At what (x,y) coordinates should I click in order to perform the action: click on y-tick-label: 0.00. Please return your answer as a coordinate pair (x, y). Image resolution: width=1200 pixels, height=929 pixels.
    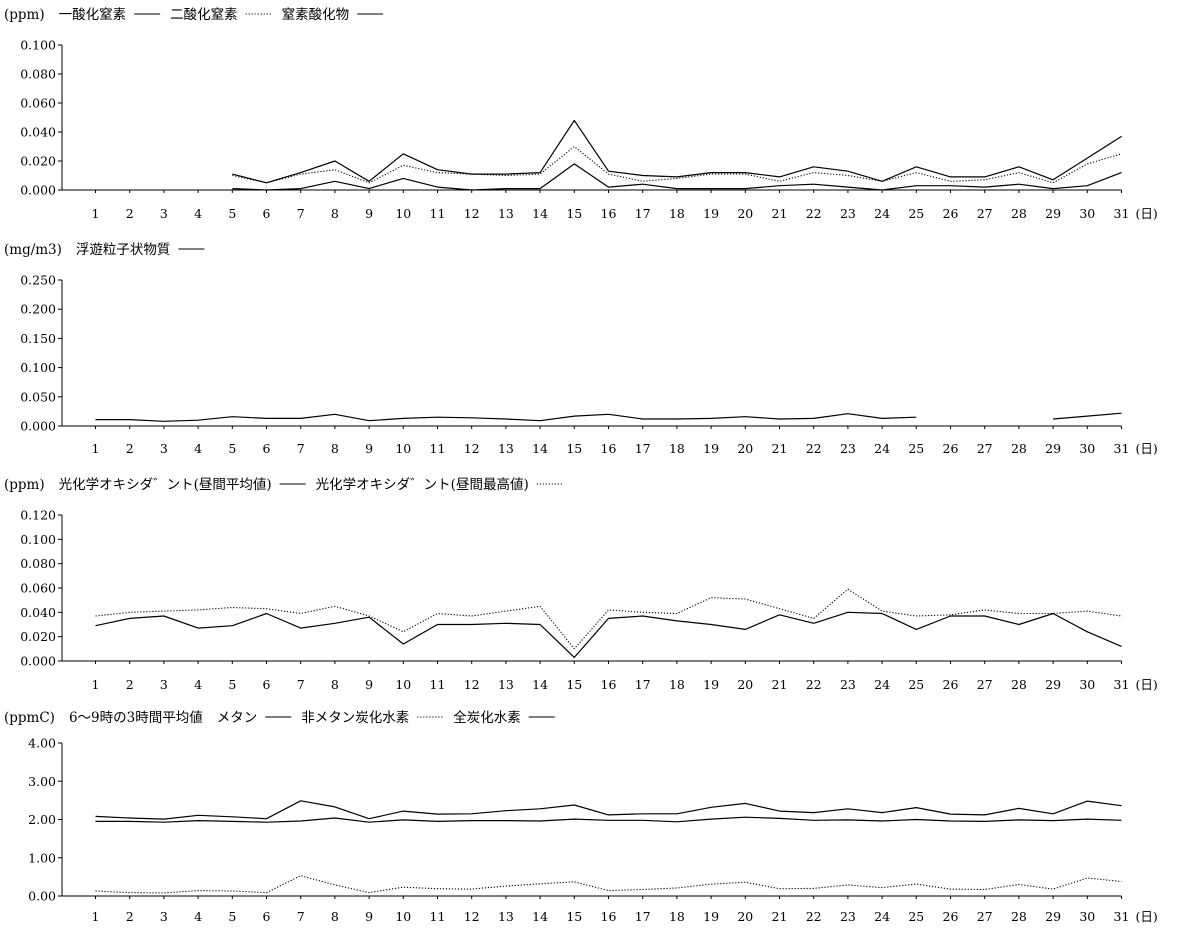
    Looking at the image, I should click on (42, 896).